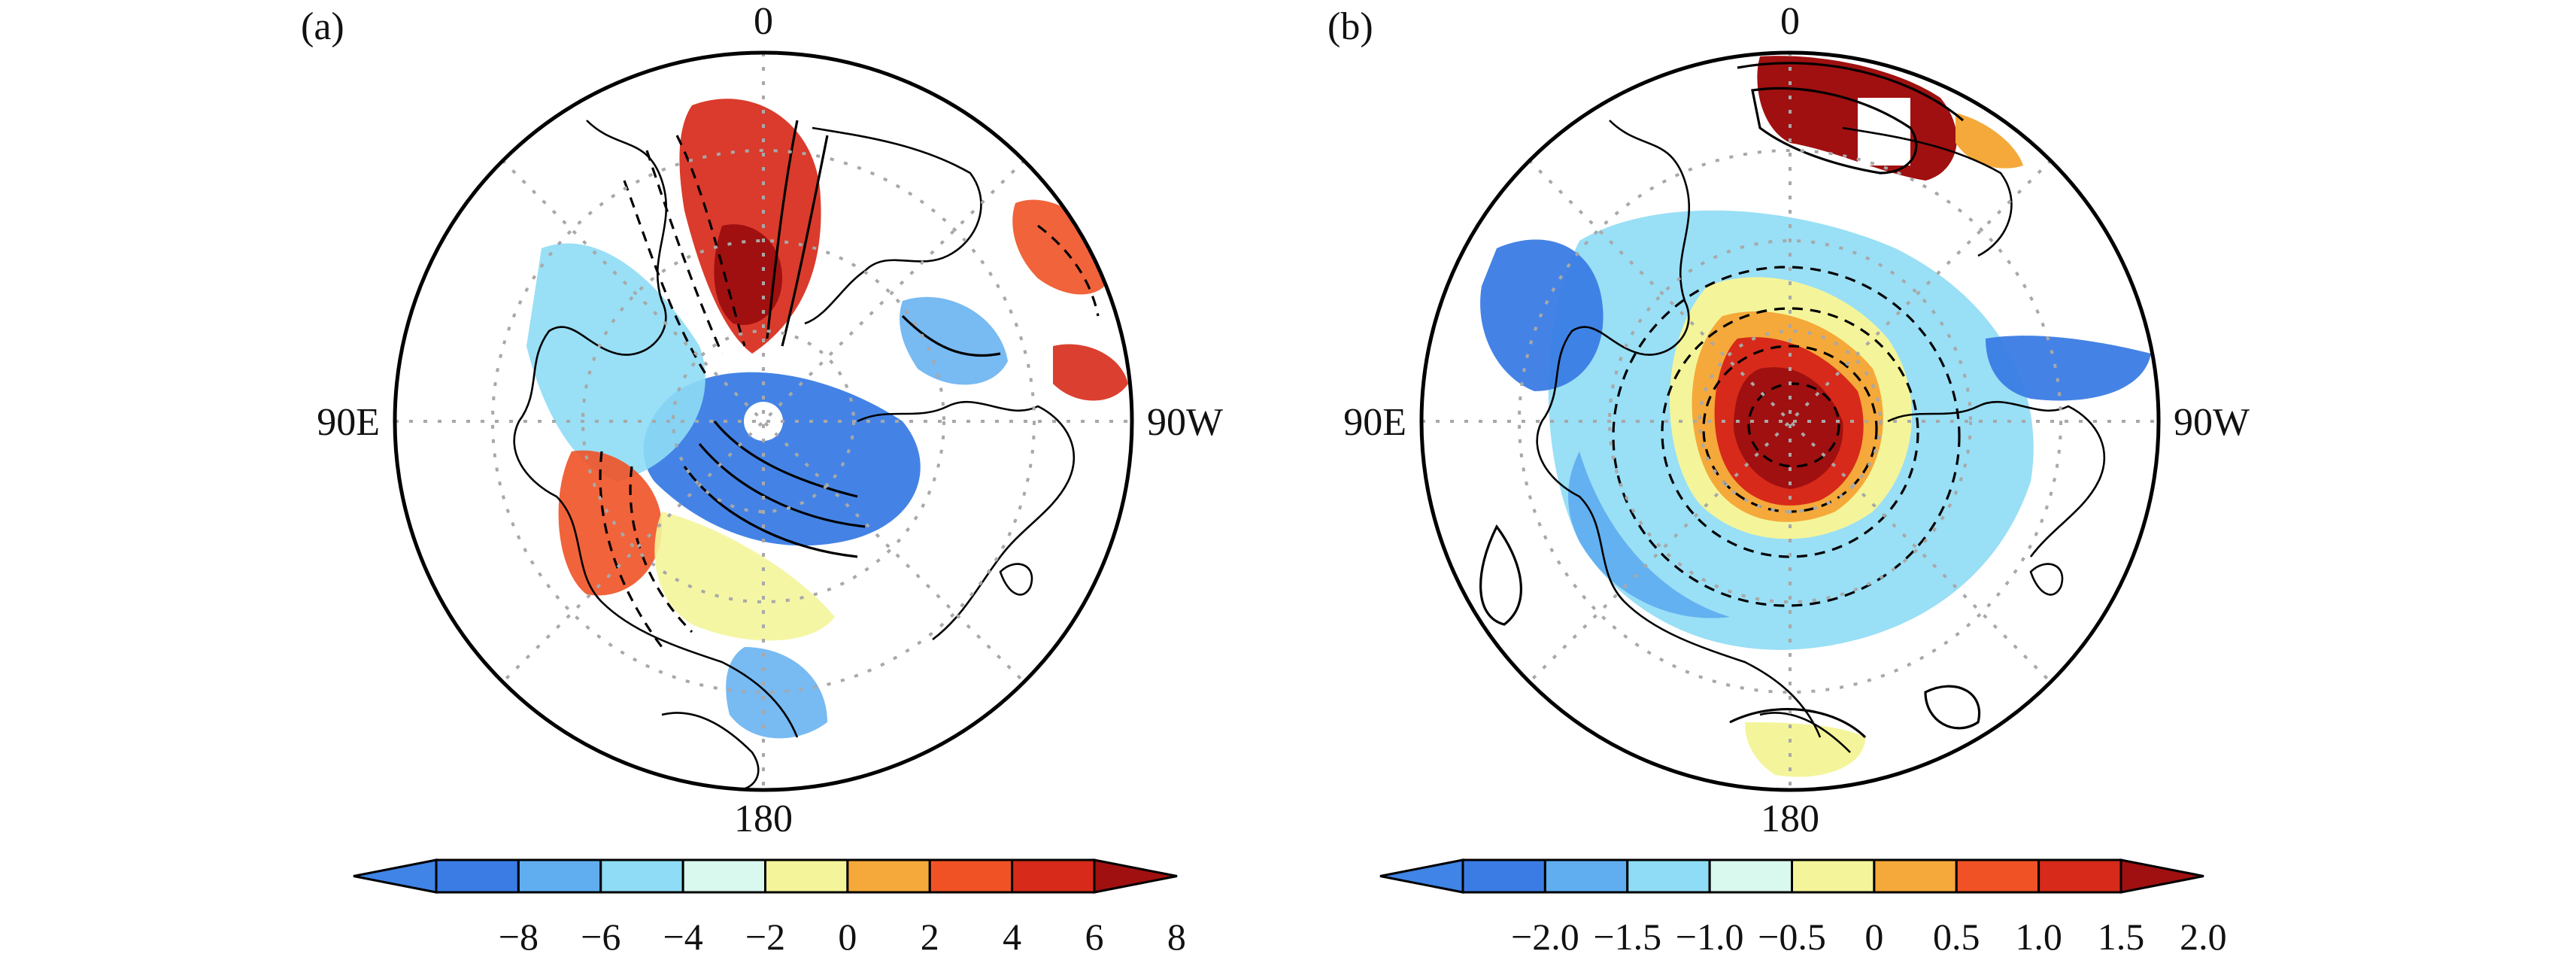 Image resolution: width=2576 pixels, height=957 pixels. I want to click on panel-b-colorbar: −2.0 −1.5 −1.0 −0.5 0 0.5 1.0 1.5 2.0, so click(1803, 908).